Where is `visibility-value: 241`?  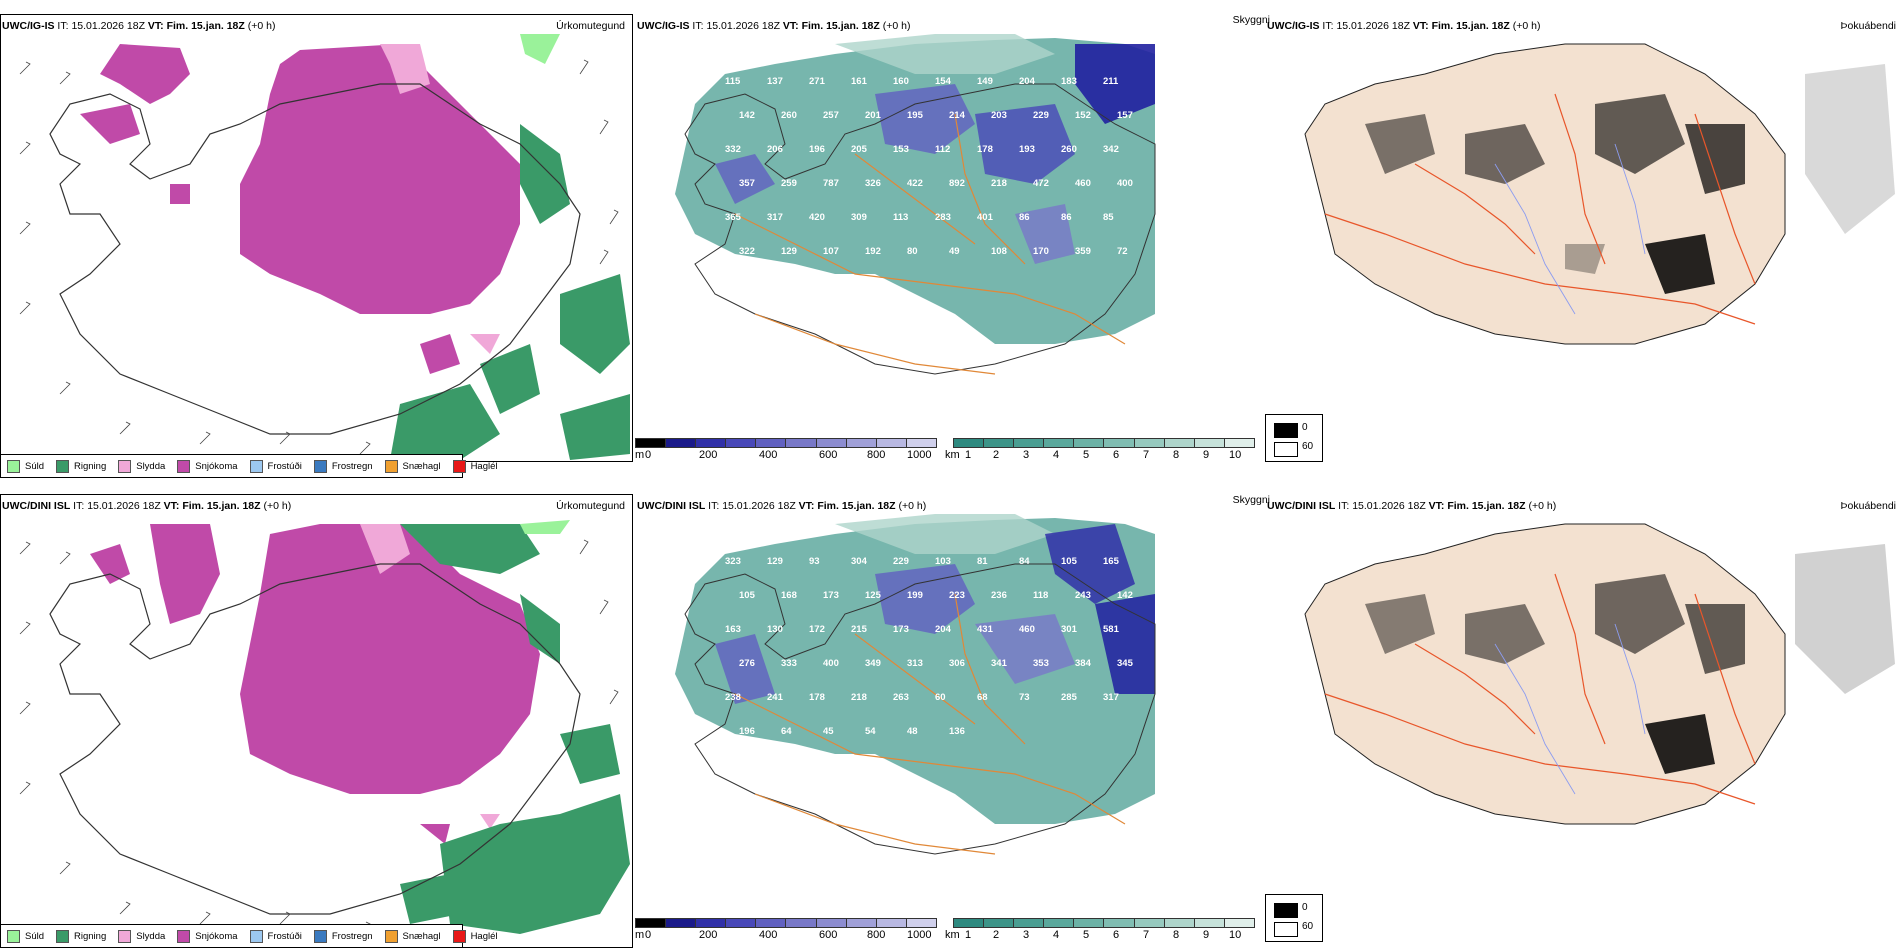
visibility-value: 241 is located at coordinates (775, 697).